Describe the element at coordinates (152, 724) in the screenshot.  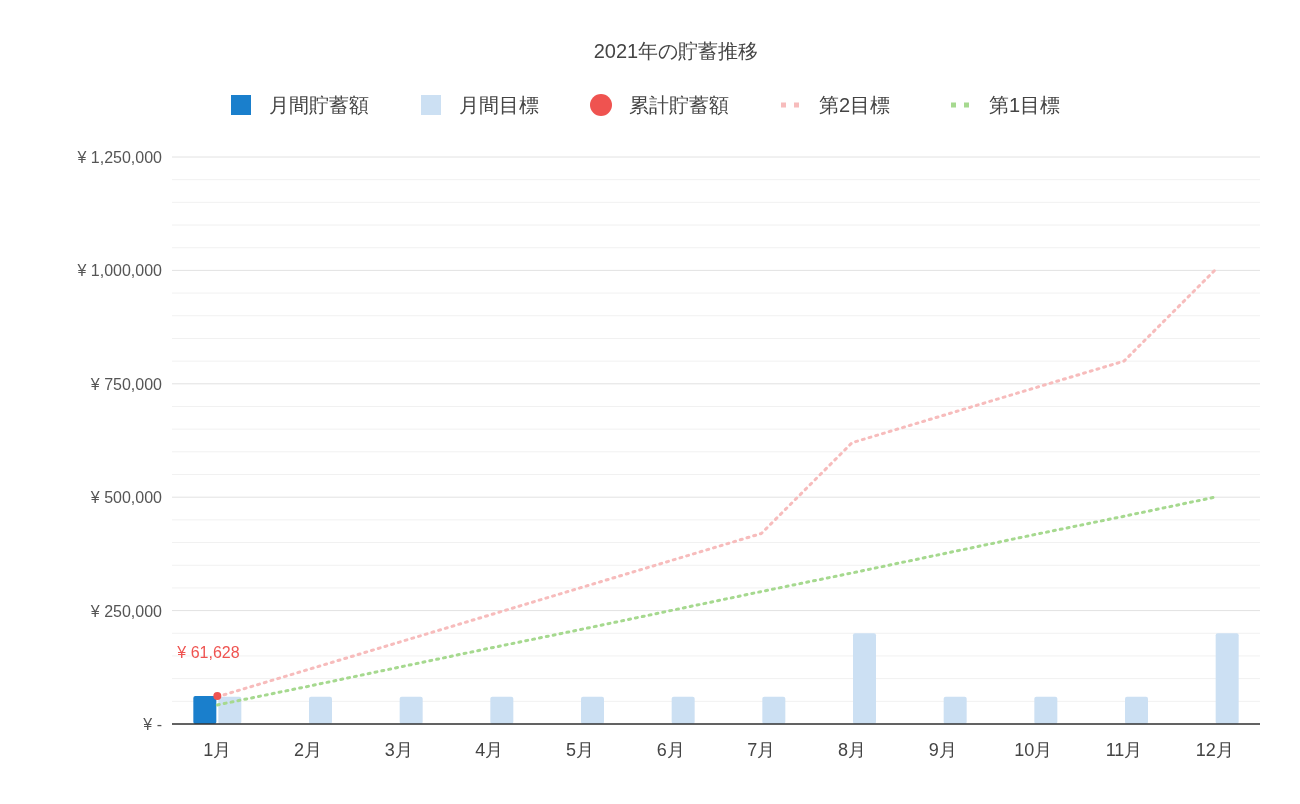
I see `y-tick-label: ¥ -` at that location.